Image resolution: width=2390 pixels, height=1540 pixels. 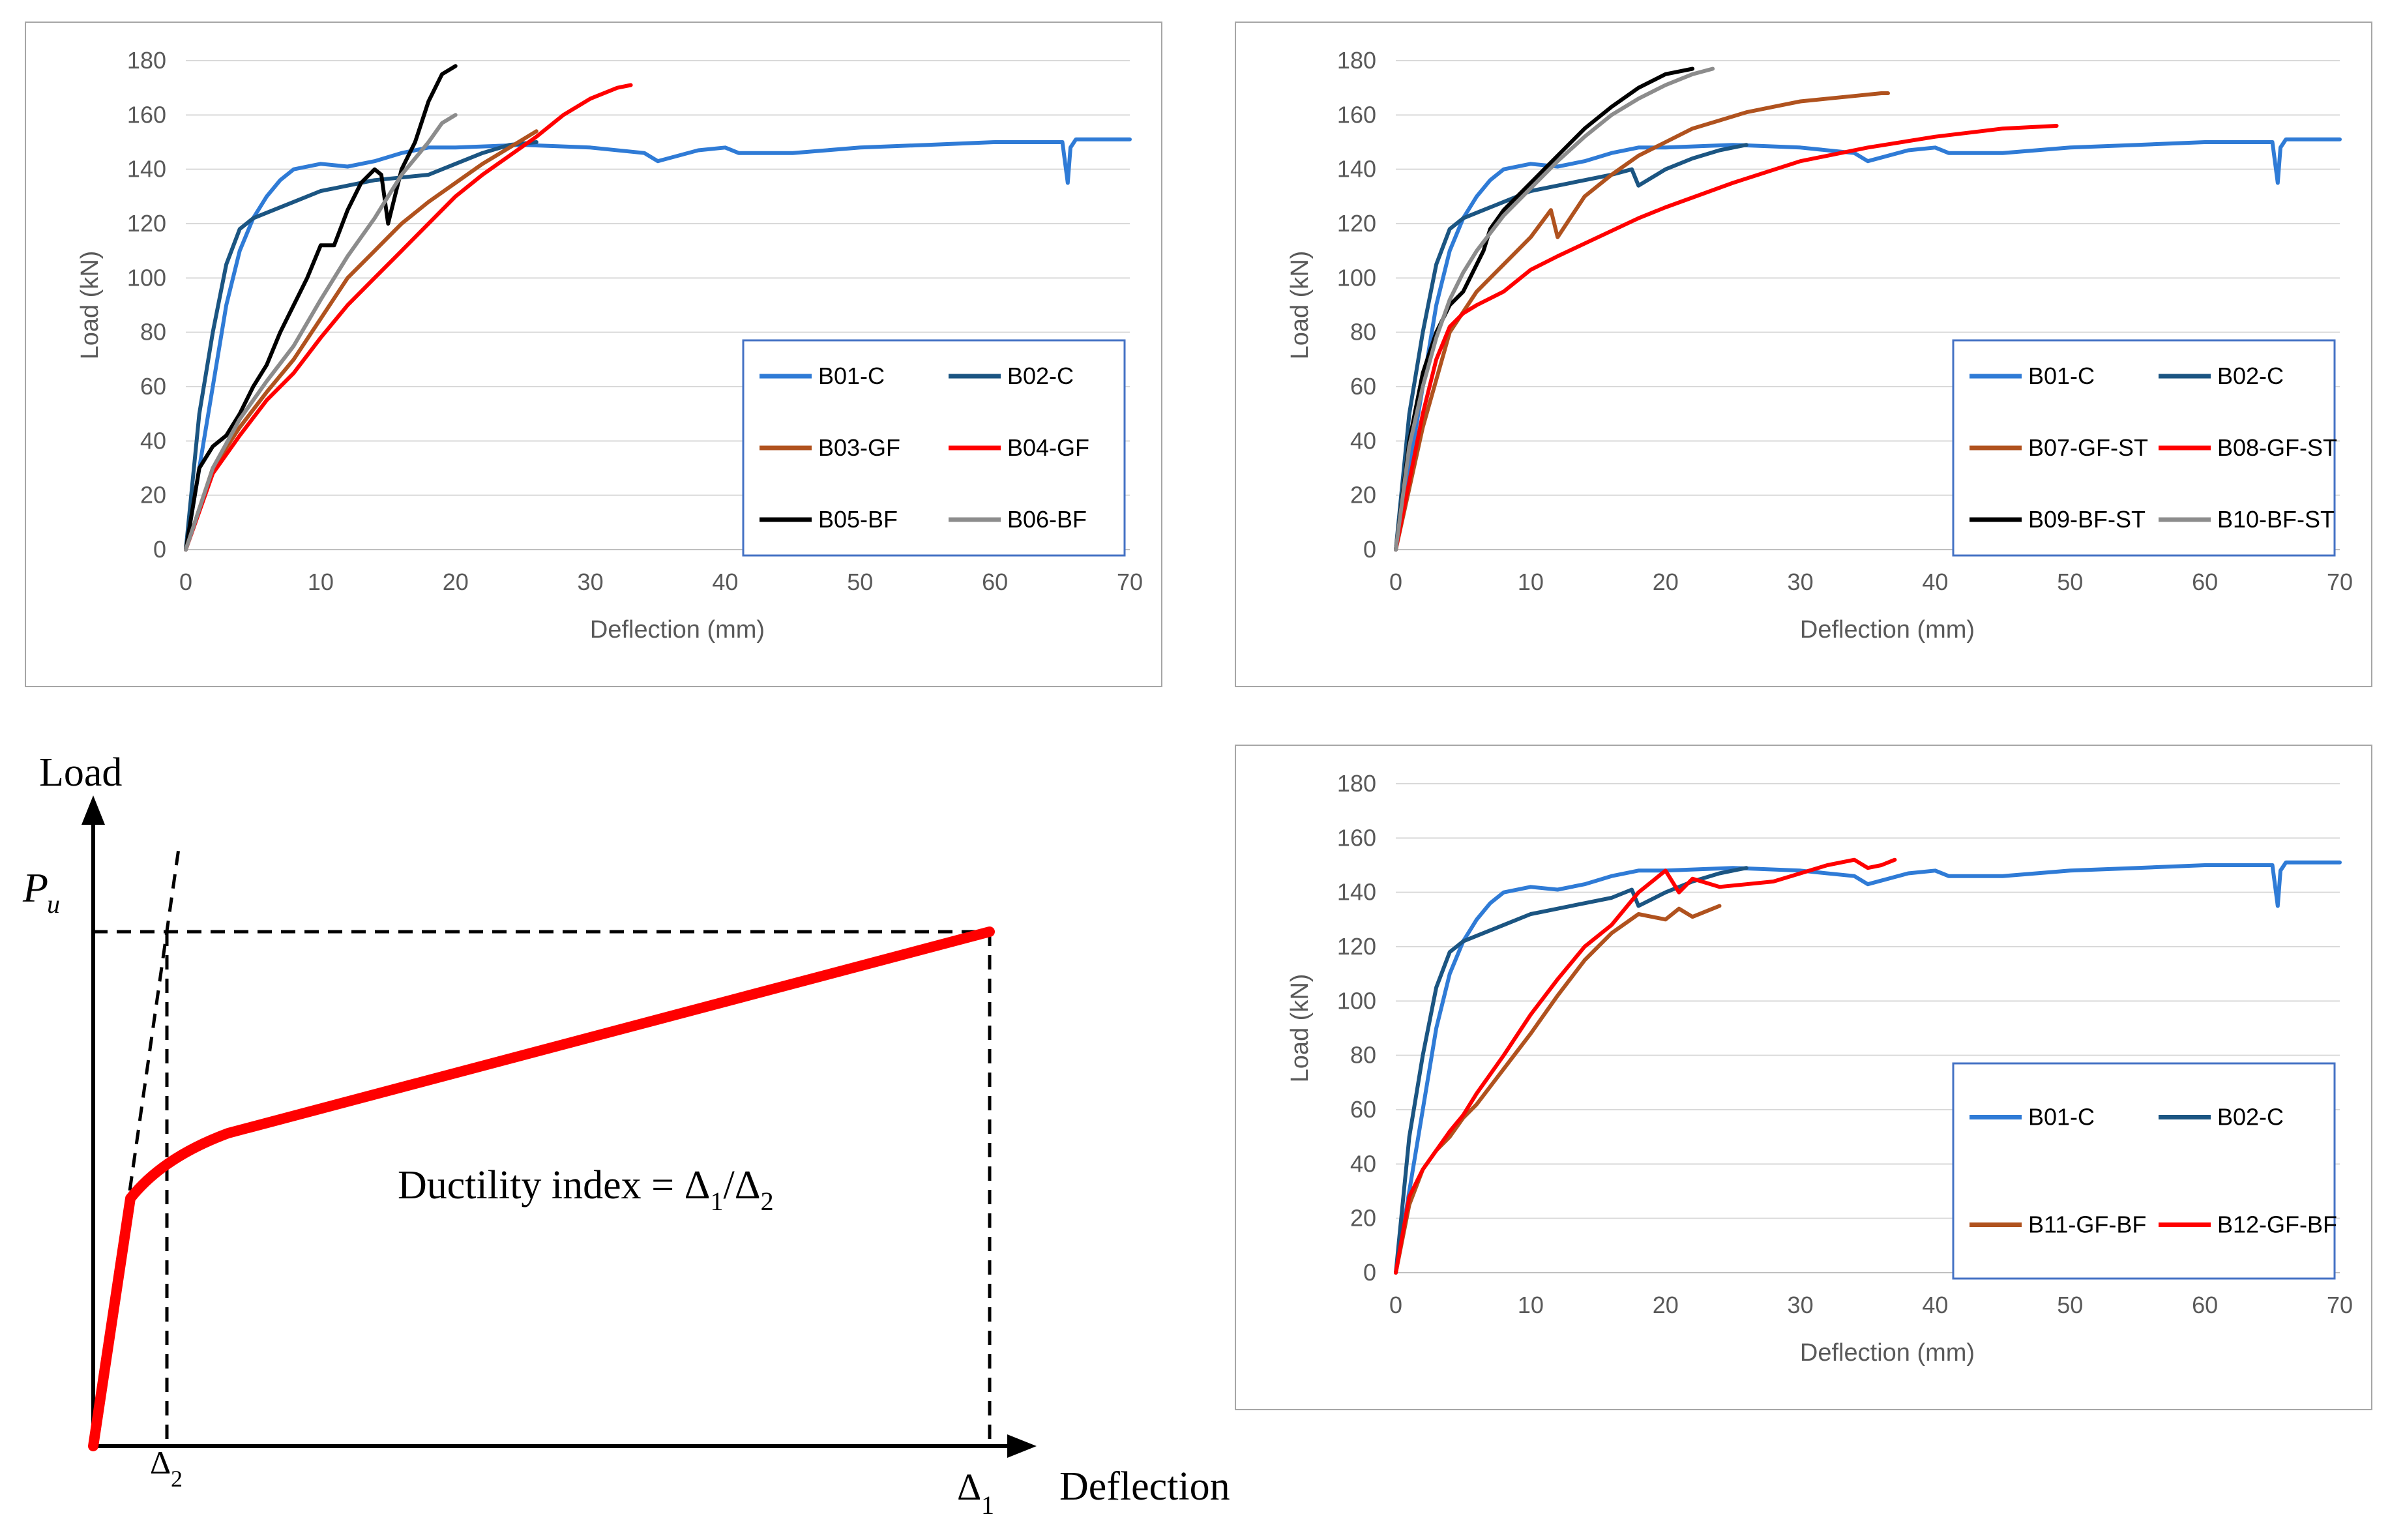 I want to click on schematic-y-label: Load, so click(x=80, y=772).